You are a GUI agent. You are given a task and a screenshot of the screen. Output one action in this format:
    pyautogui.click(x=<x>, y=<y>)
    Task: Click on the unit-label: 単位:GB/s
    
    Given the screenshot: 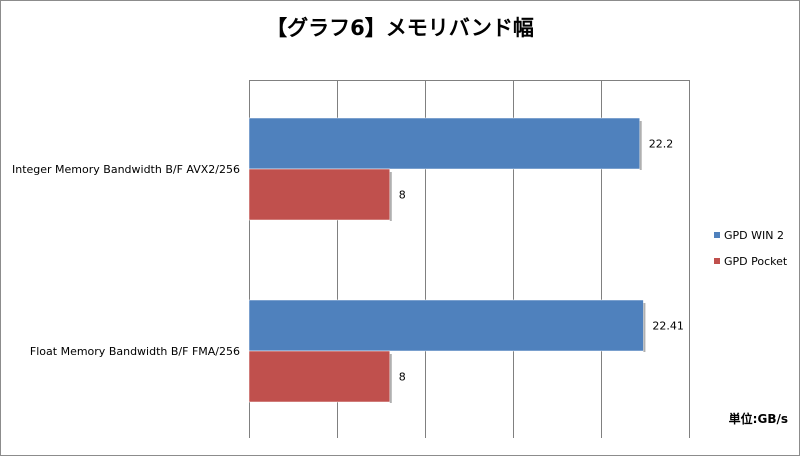 What is the action you would take?
    pyautogui.click(x=758, y=419)
    